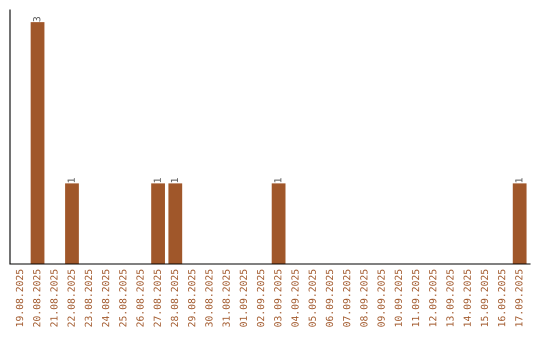 This screenshot has height=340, width=540. Describe the element at coordinates (71, 298) in the screenshot. I see `x-tick-label: 22.08.2025` at that location.